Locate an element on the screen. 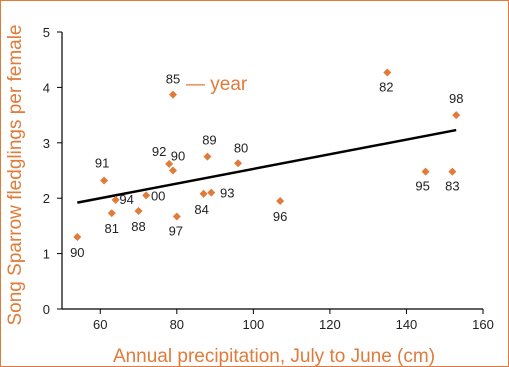 Image resolution: width=509 pixels, height=367 pixels. x-axis-title: Annual precipitation, July to June (cm) is located at coordinates (274, 356).